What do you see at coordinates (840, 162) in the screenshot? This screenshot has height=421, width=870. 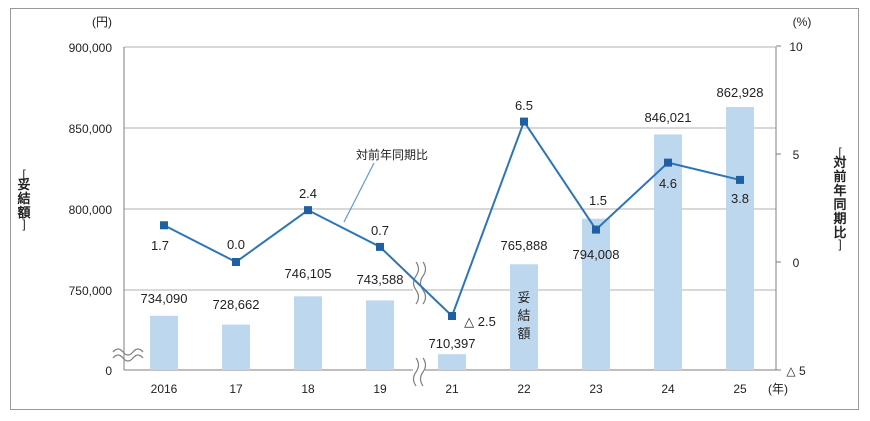 I see `axis-title-char: 対` at bounding box center [840, 162].